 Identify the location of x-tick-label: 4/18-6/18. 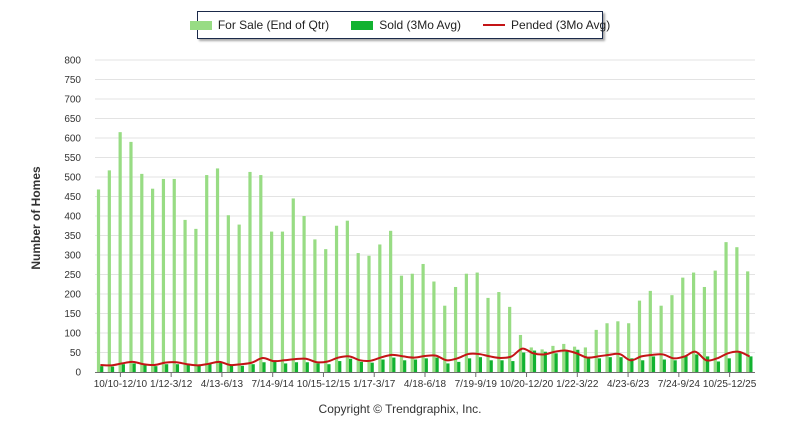
(425, 384).